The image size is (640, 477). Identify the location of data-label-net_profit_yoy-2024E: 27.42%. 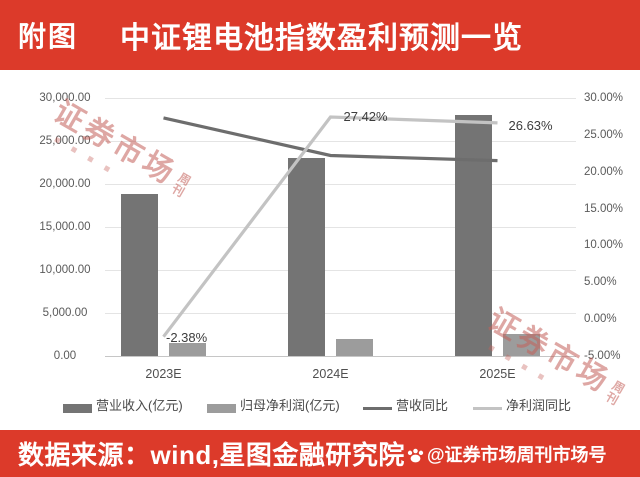
(365, 117).